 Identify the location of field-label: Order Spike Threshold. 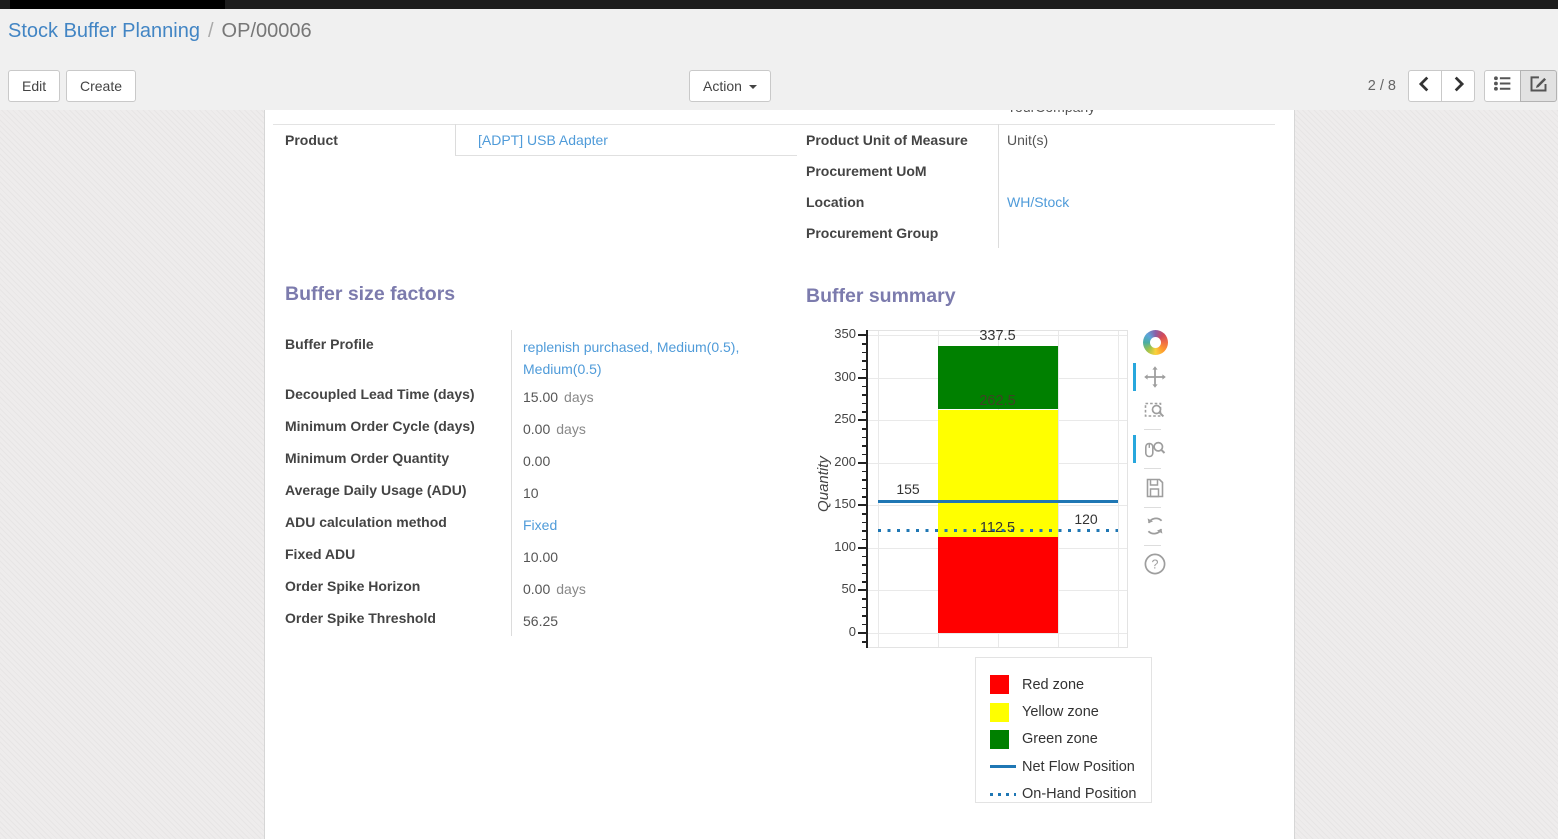
(360, 618).